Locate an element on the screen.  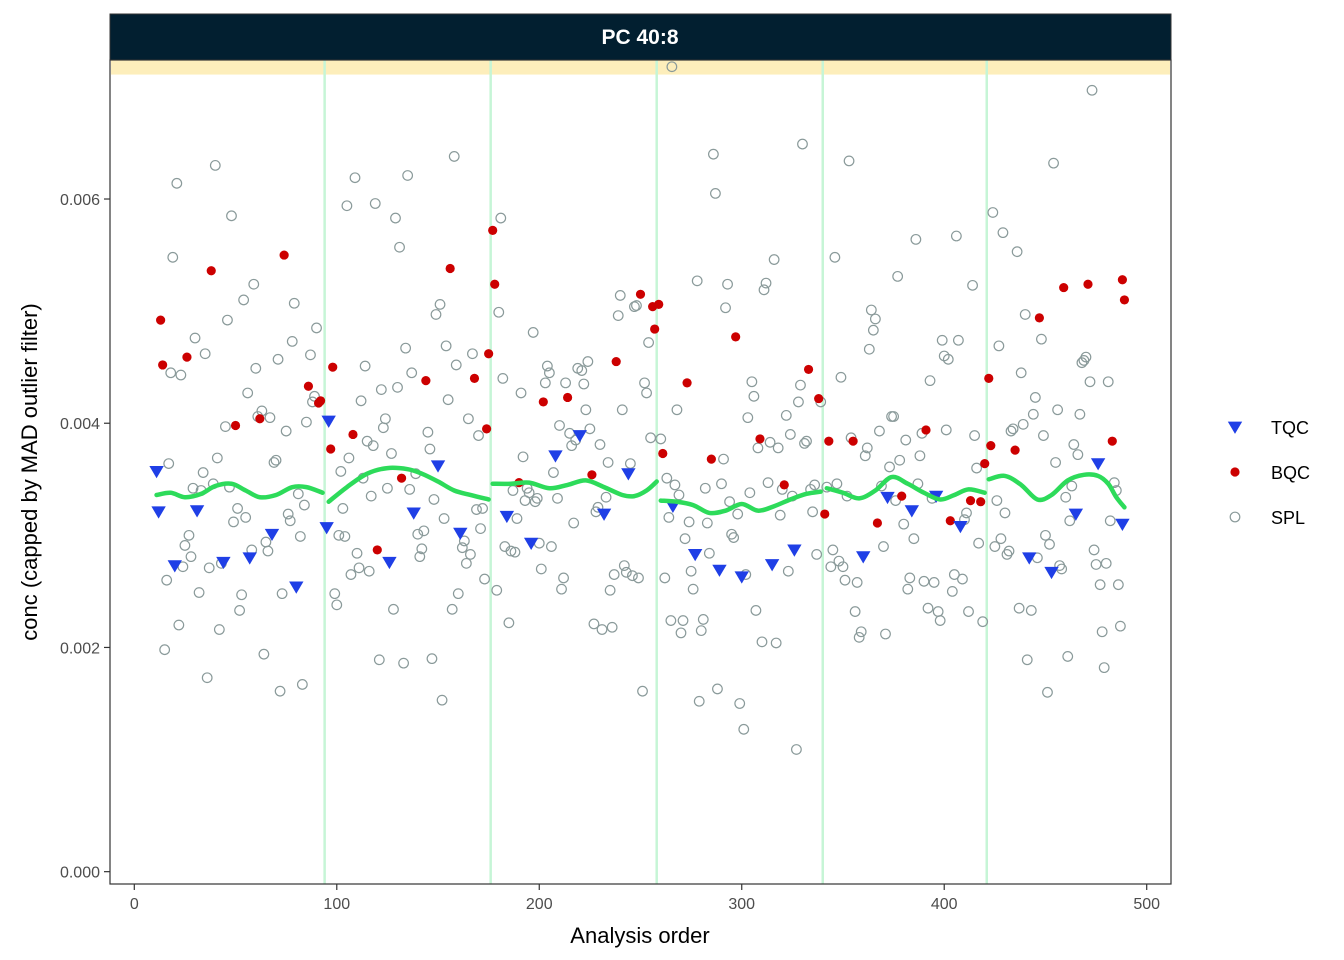
legend-key-tqc is located at coordinates (1235, 427).